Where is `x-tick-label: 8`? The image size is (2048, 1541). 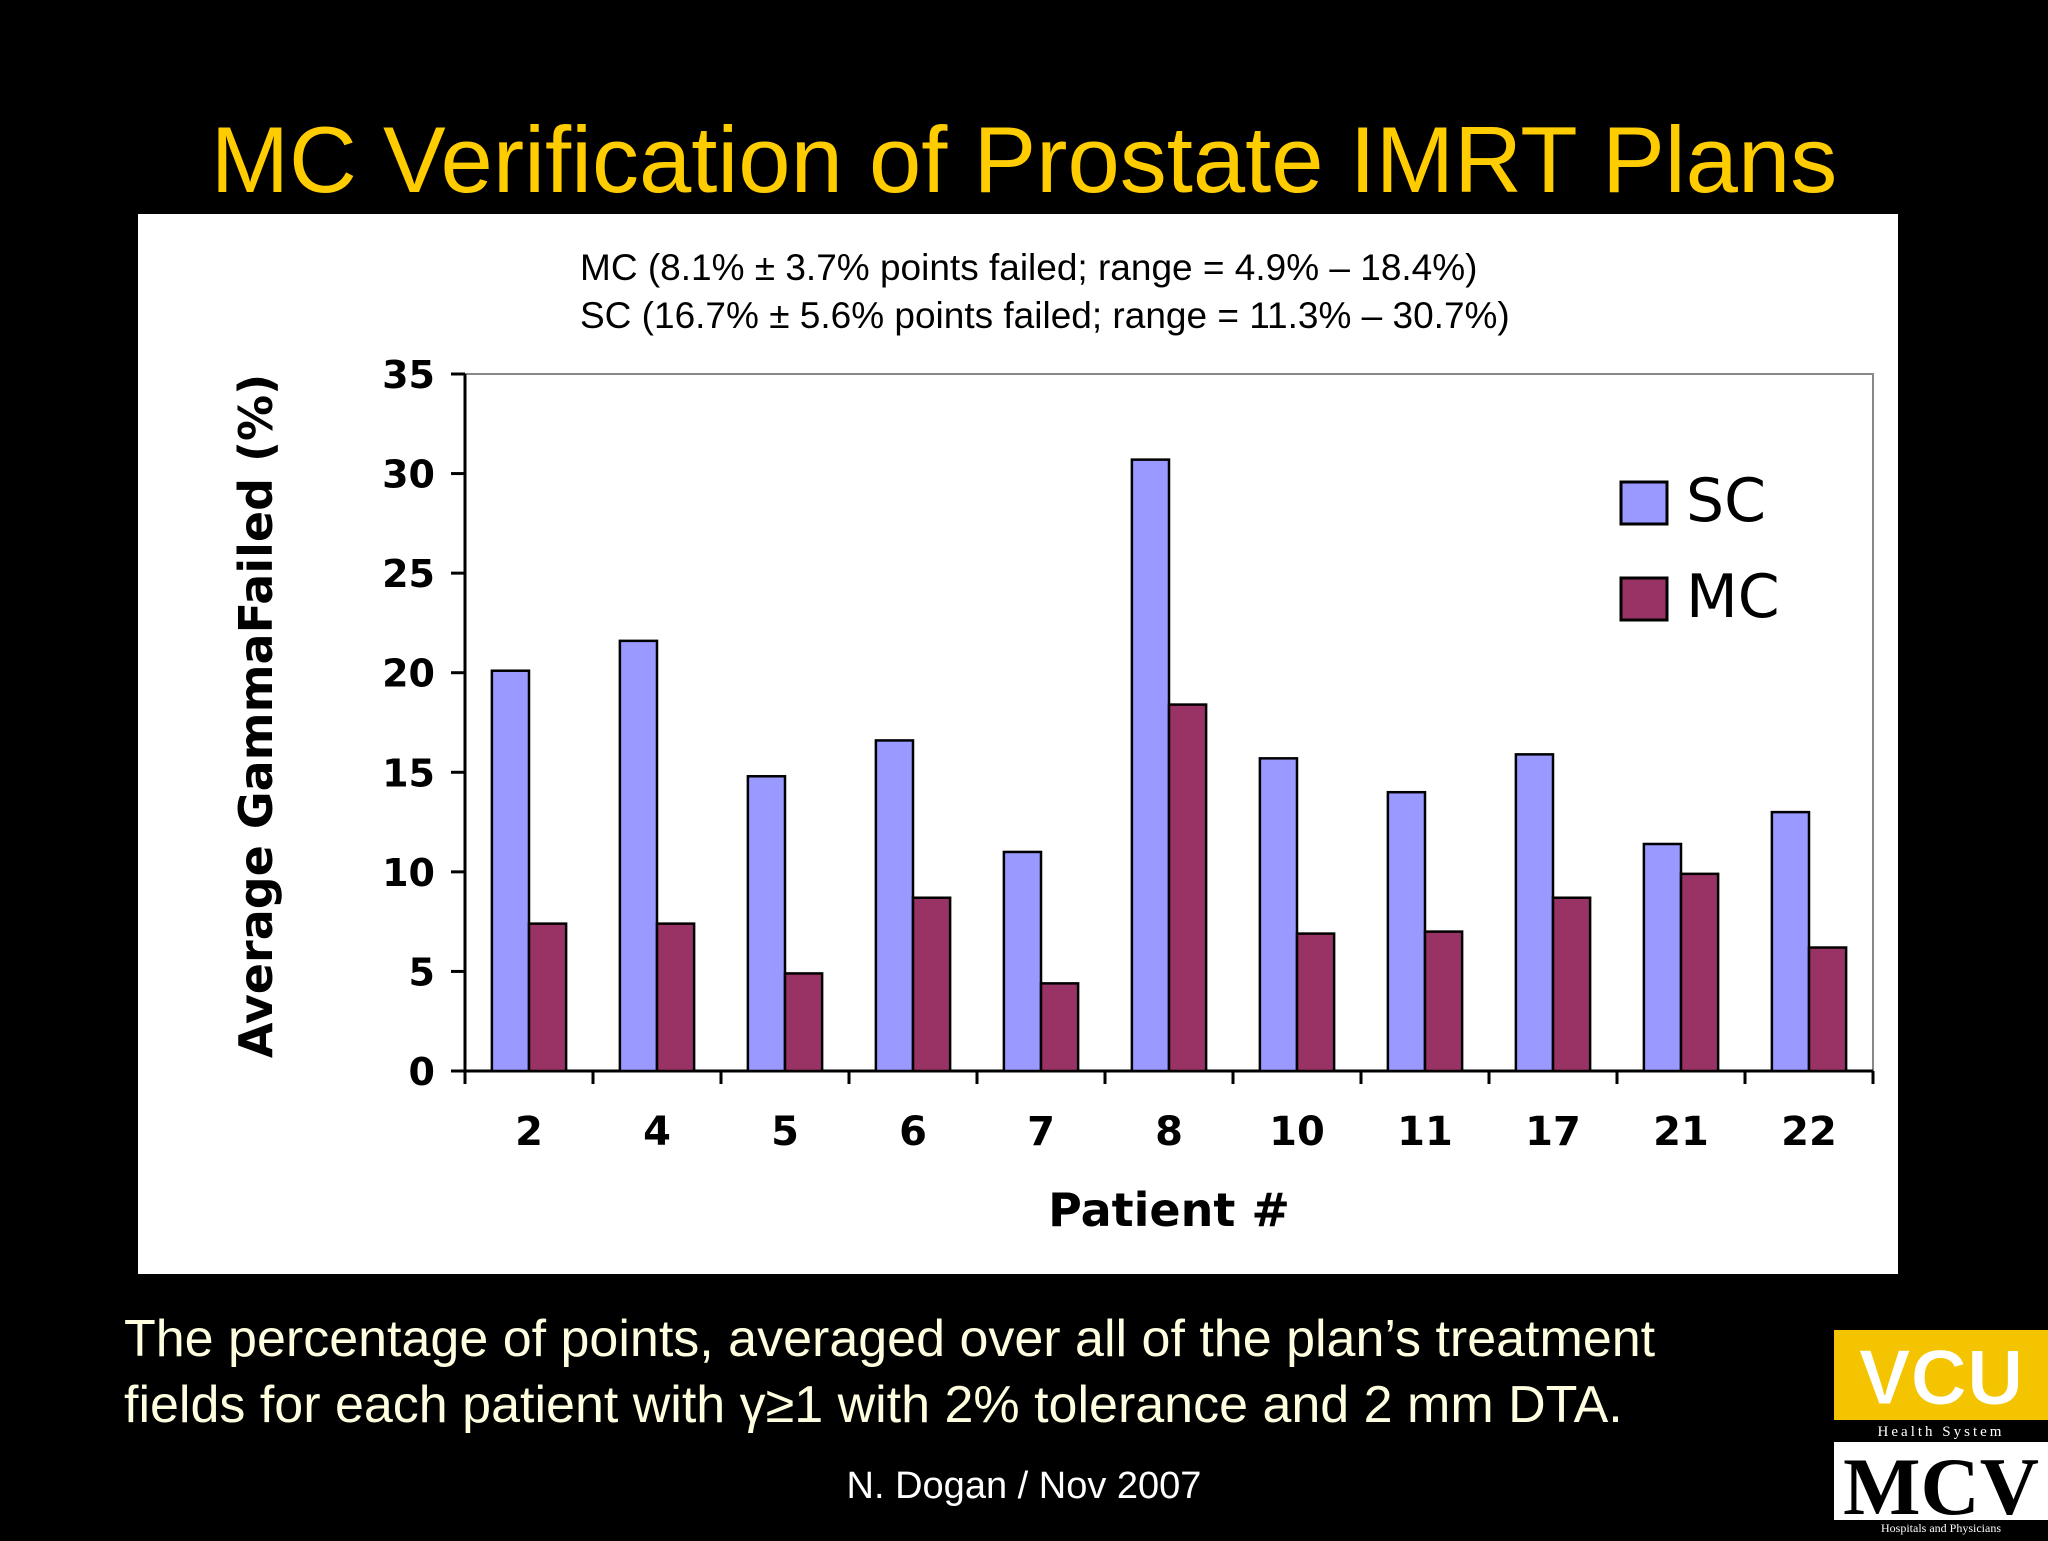 x-tick-label: 8 is located at coordinates (1169, 1132).